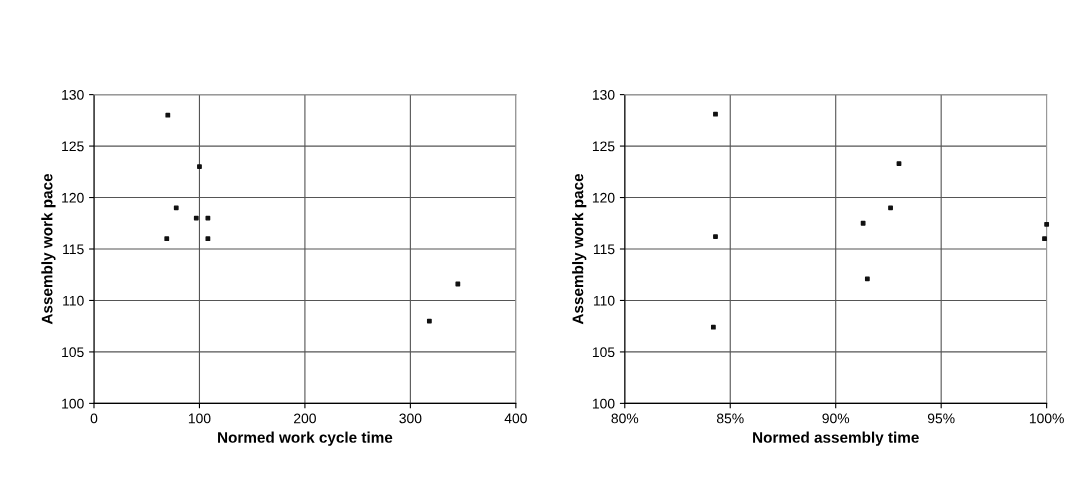 The width and height of the screenshot is (1068, 498). Describe the element at coordinates (199, 418) in the screenshot. I see `x-tick-label: 100` at that location.